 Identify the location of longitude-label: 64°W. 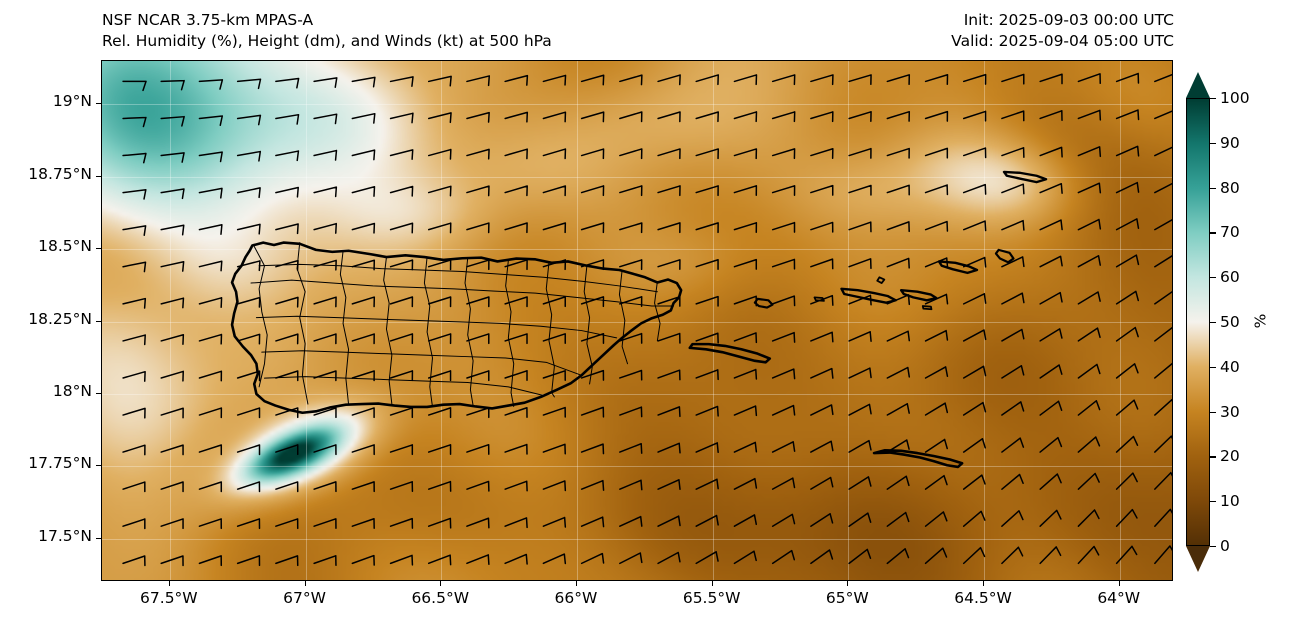
(1119, 598).